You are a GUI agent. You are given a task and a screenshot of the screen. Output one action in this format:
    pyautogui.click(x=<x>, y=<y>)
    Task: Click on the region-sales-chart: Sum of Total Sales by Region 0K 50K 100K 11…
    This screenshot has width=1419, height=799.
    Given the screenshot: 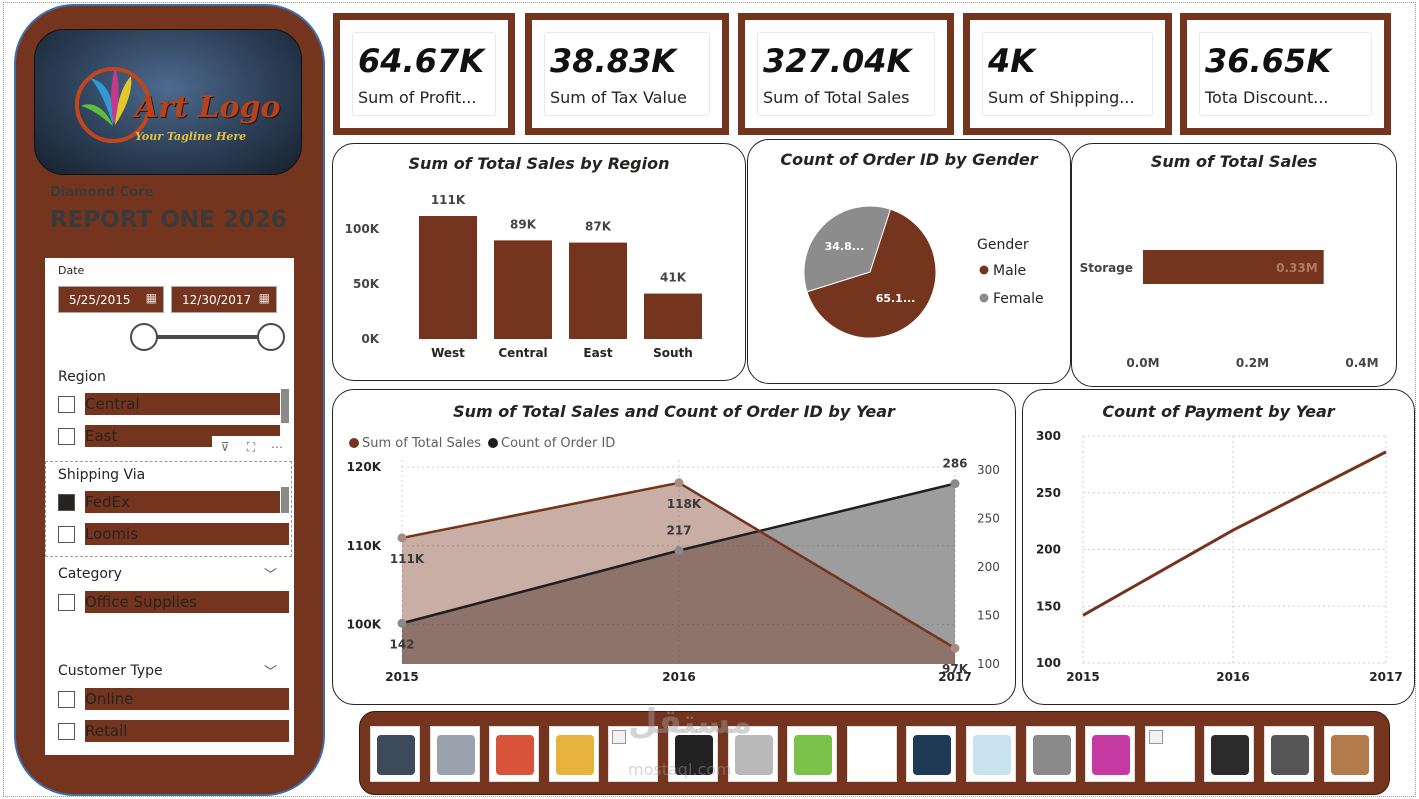 What is the action you would take?
    pyautogui.click(x=539, y=262)
    